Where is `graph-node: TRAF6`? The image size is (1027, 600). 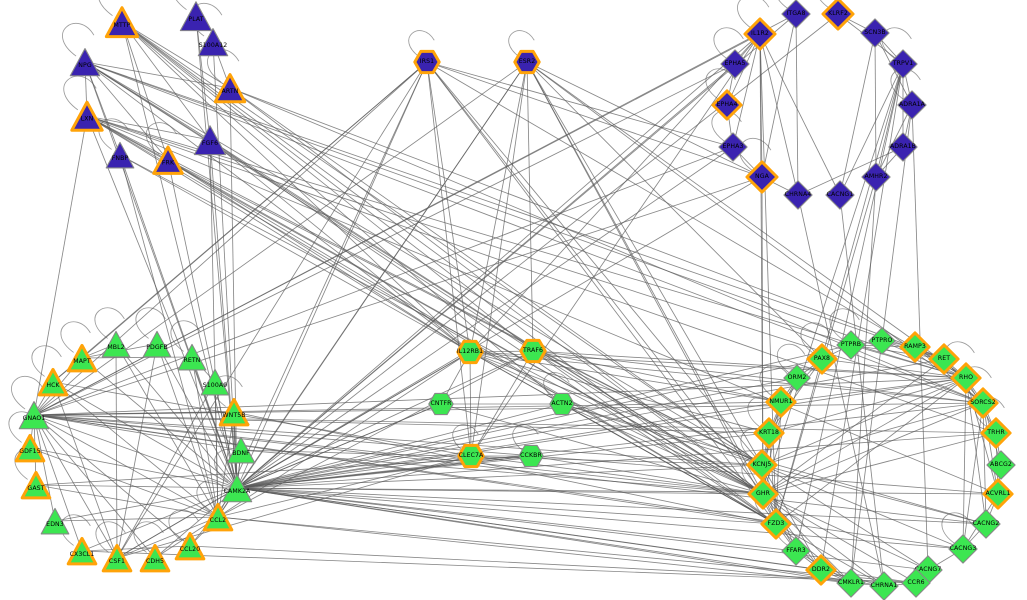 graph-node: TRAF6 is located at coordinates (533, 351).